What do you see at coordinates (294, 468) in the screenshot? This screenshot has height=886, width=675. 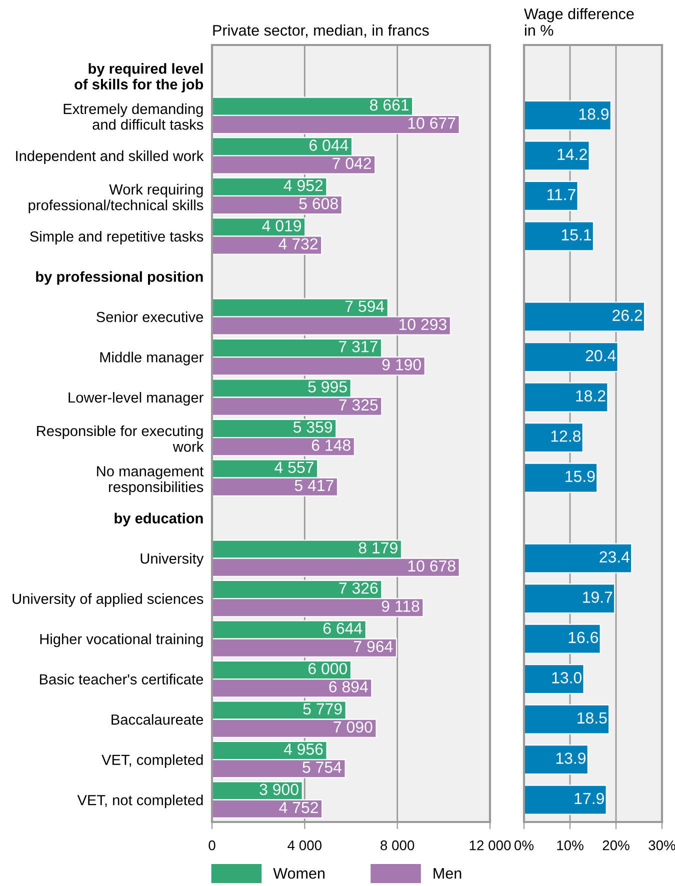 I see `data-label: 4 557` at bounding box center [294, 468].